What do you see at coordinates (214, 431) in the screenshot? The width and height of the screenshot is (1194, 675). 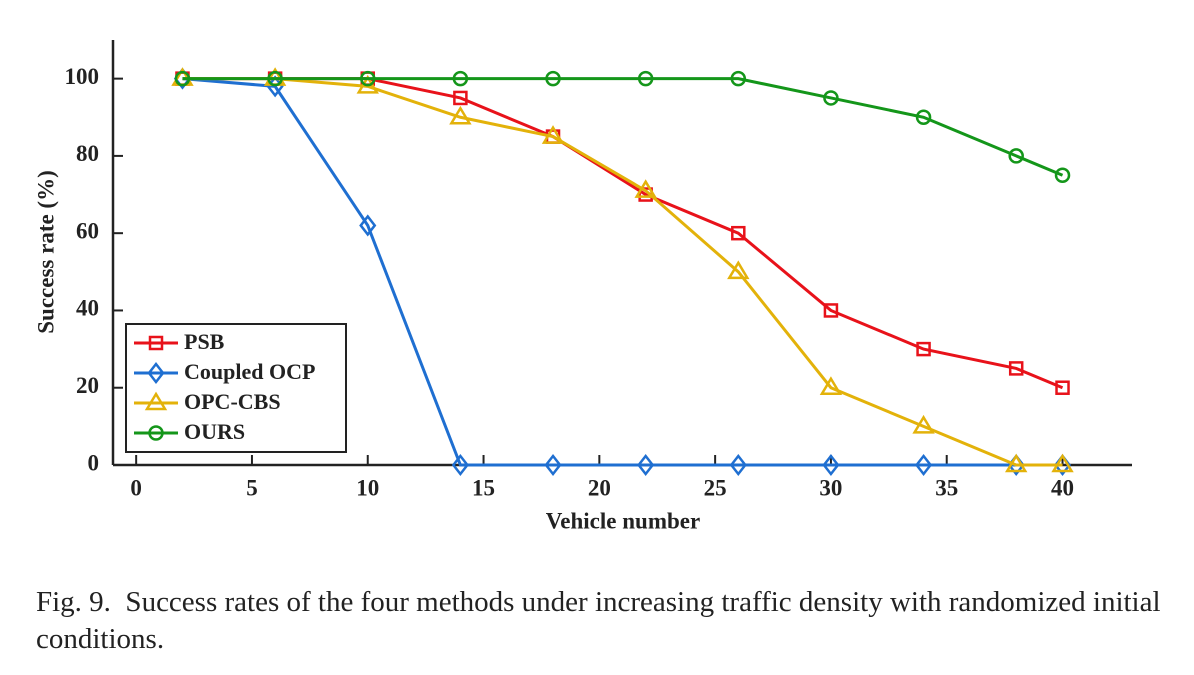 I see `legend-label: OURS` at bounding box center [214, 431].